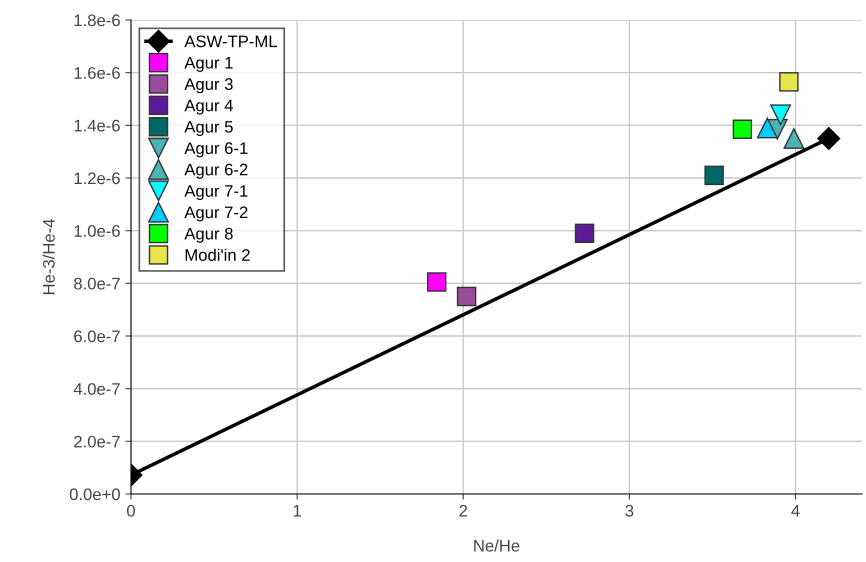 The image size is (866, 562). Describe the element at coordinates (629, 510) in the screenshot. I see `x-tick-label: 3` at that location.